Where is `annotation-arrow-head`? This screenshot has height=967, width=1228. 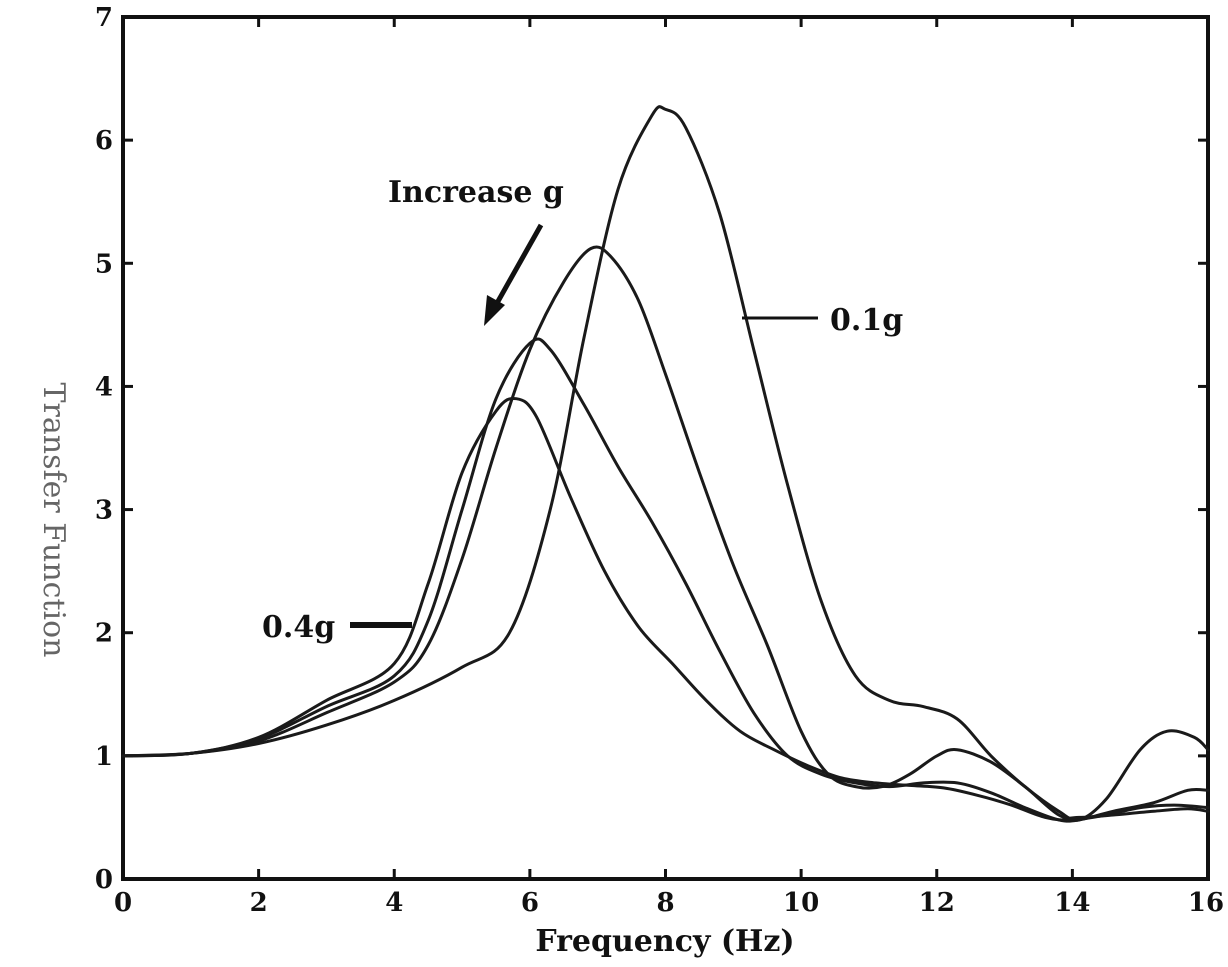 annotation-arrow-head is located at coordinates (494, 310).